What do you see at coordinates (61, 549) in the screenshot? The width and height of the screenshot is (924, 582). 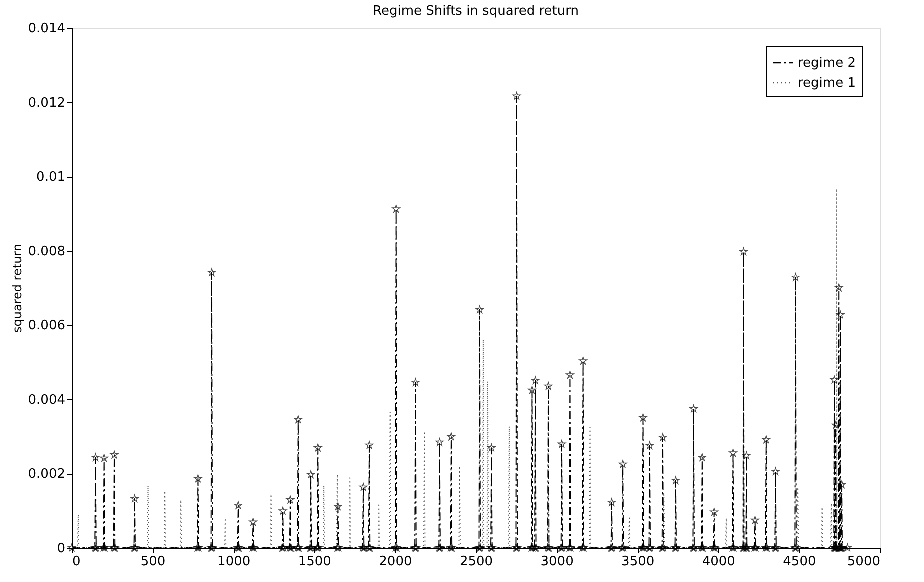 I see `y-tick-label: 0` at bounding box center [61, 549].